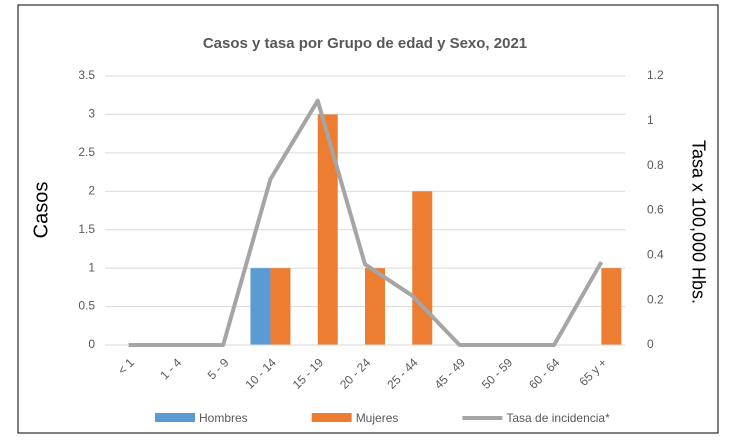  What do you see at coordinates (91, 190) in the screenshot?
I see `y-tick-label: 2` at bounding box center [91, 190].